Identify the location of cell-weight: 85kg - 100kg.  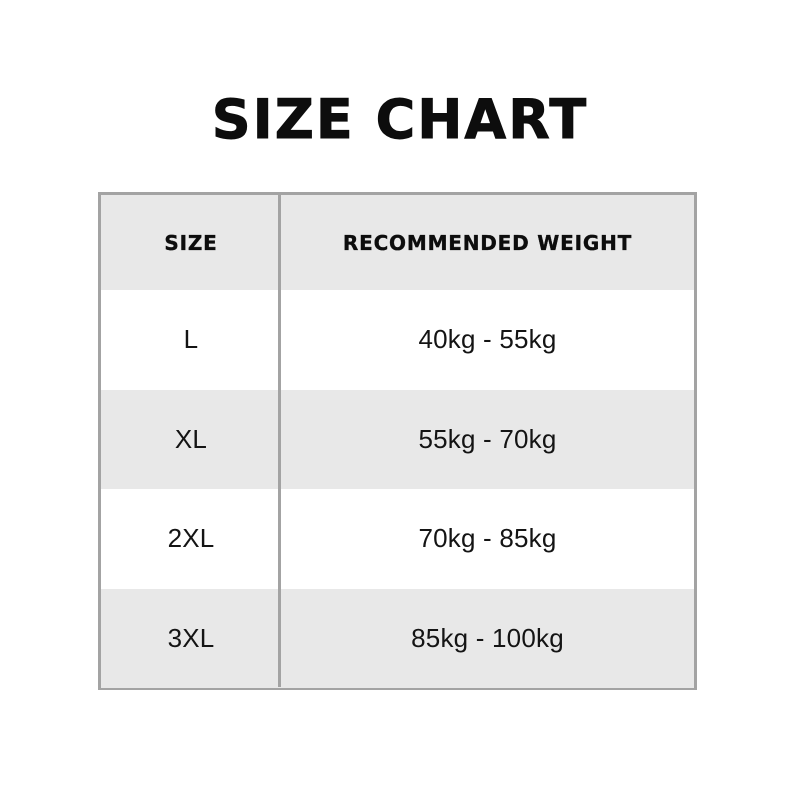
(487, 638).